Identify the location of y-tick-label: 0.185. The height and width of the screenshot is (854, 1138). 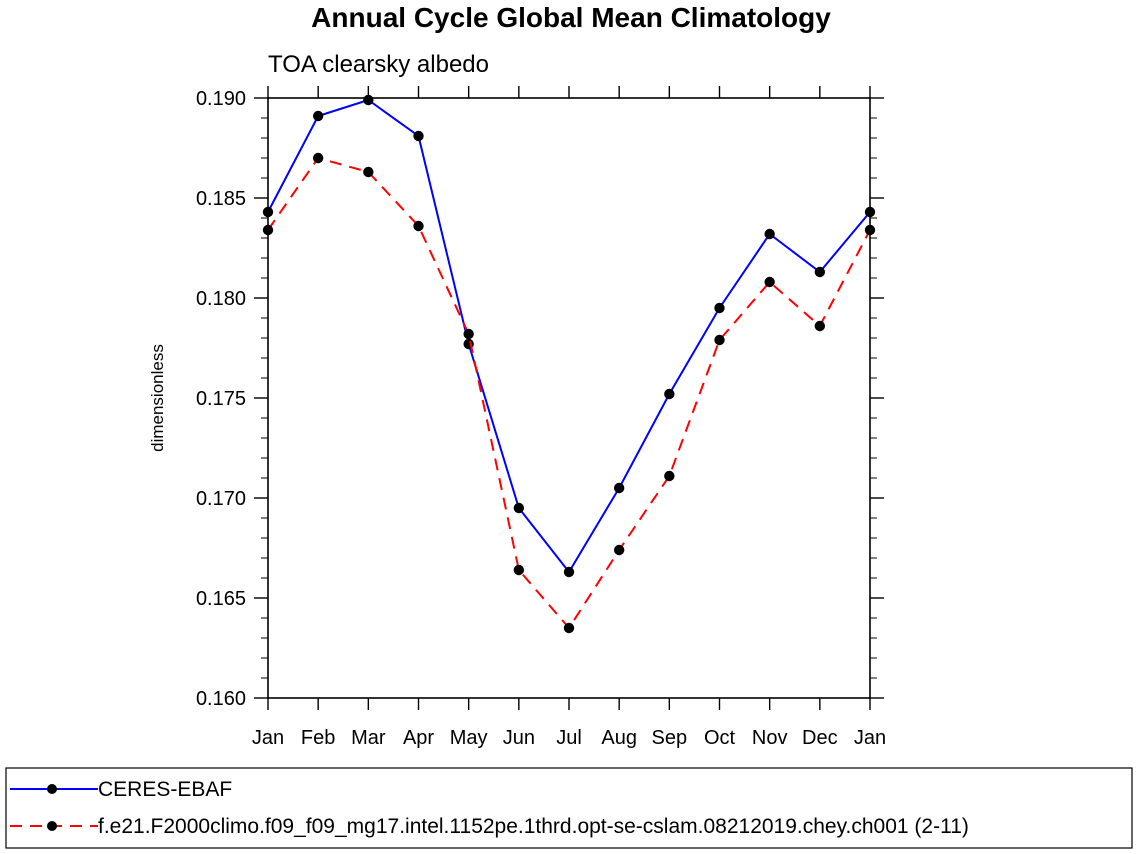
(221, 199).